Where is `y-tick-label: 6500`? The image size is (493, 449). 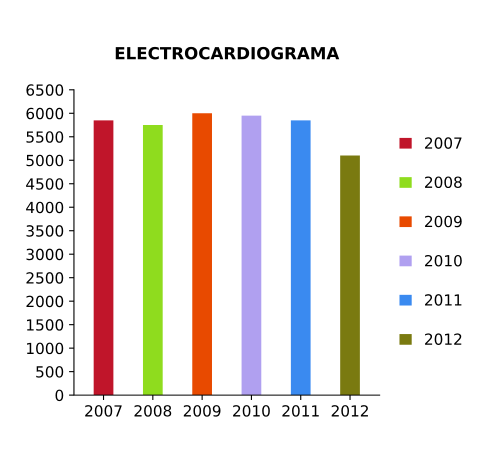 y-tick-label: 6500 is located at coordinates (45, 90).